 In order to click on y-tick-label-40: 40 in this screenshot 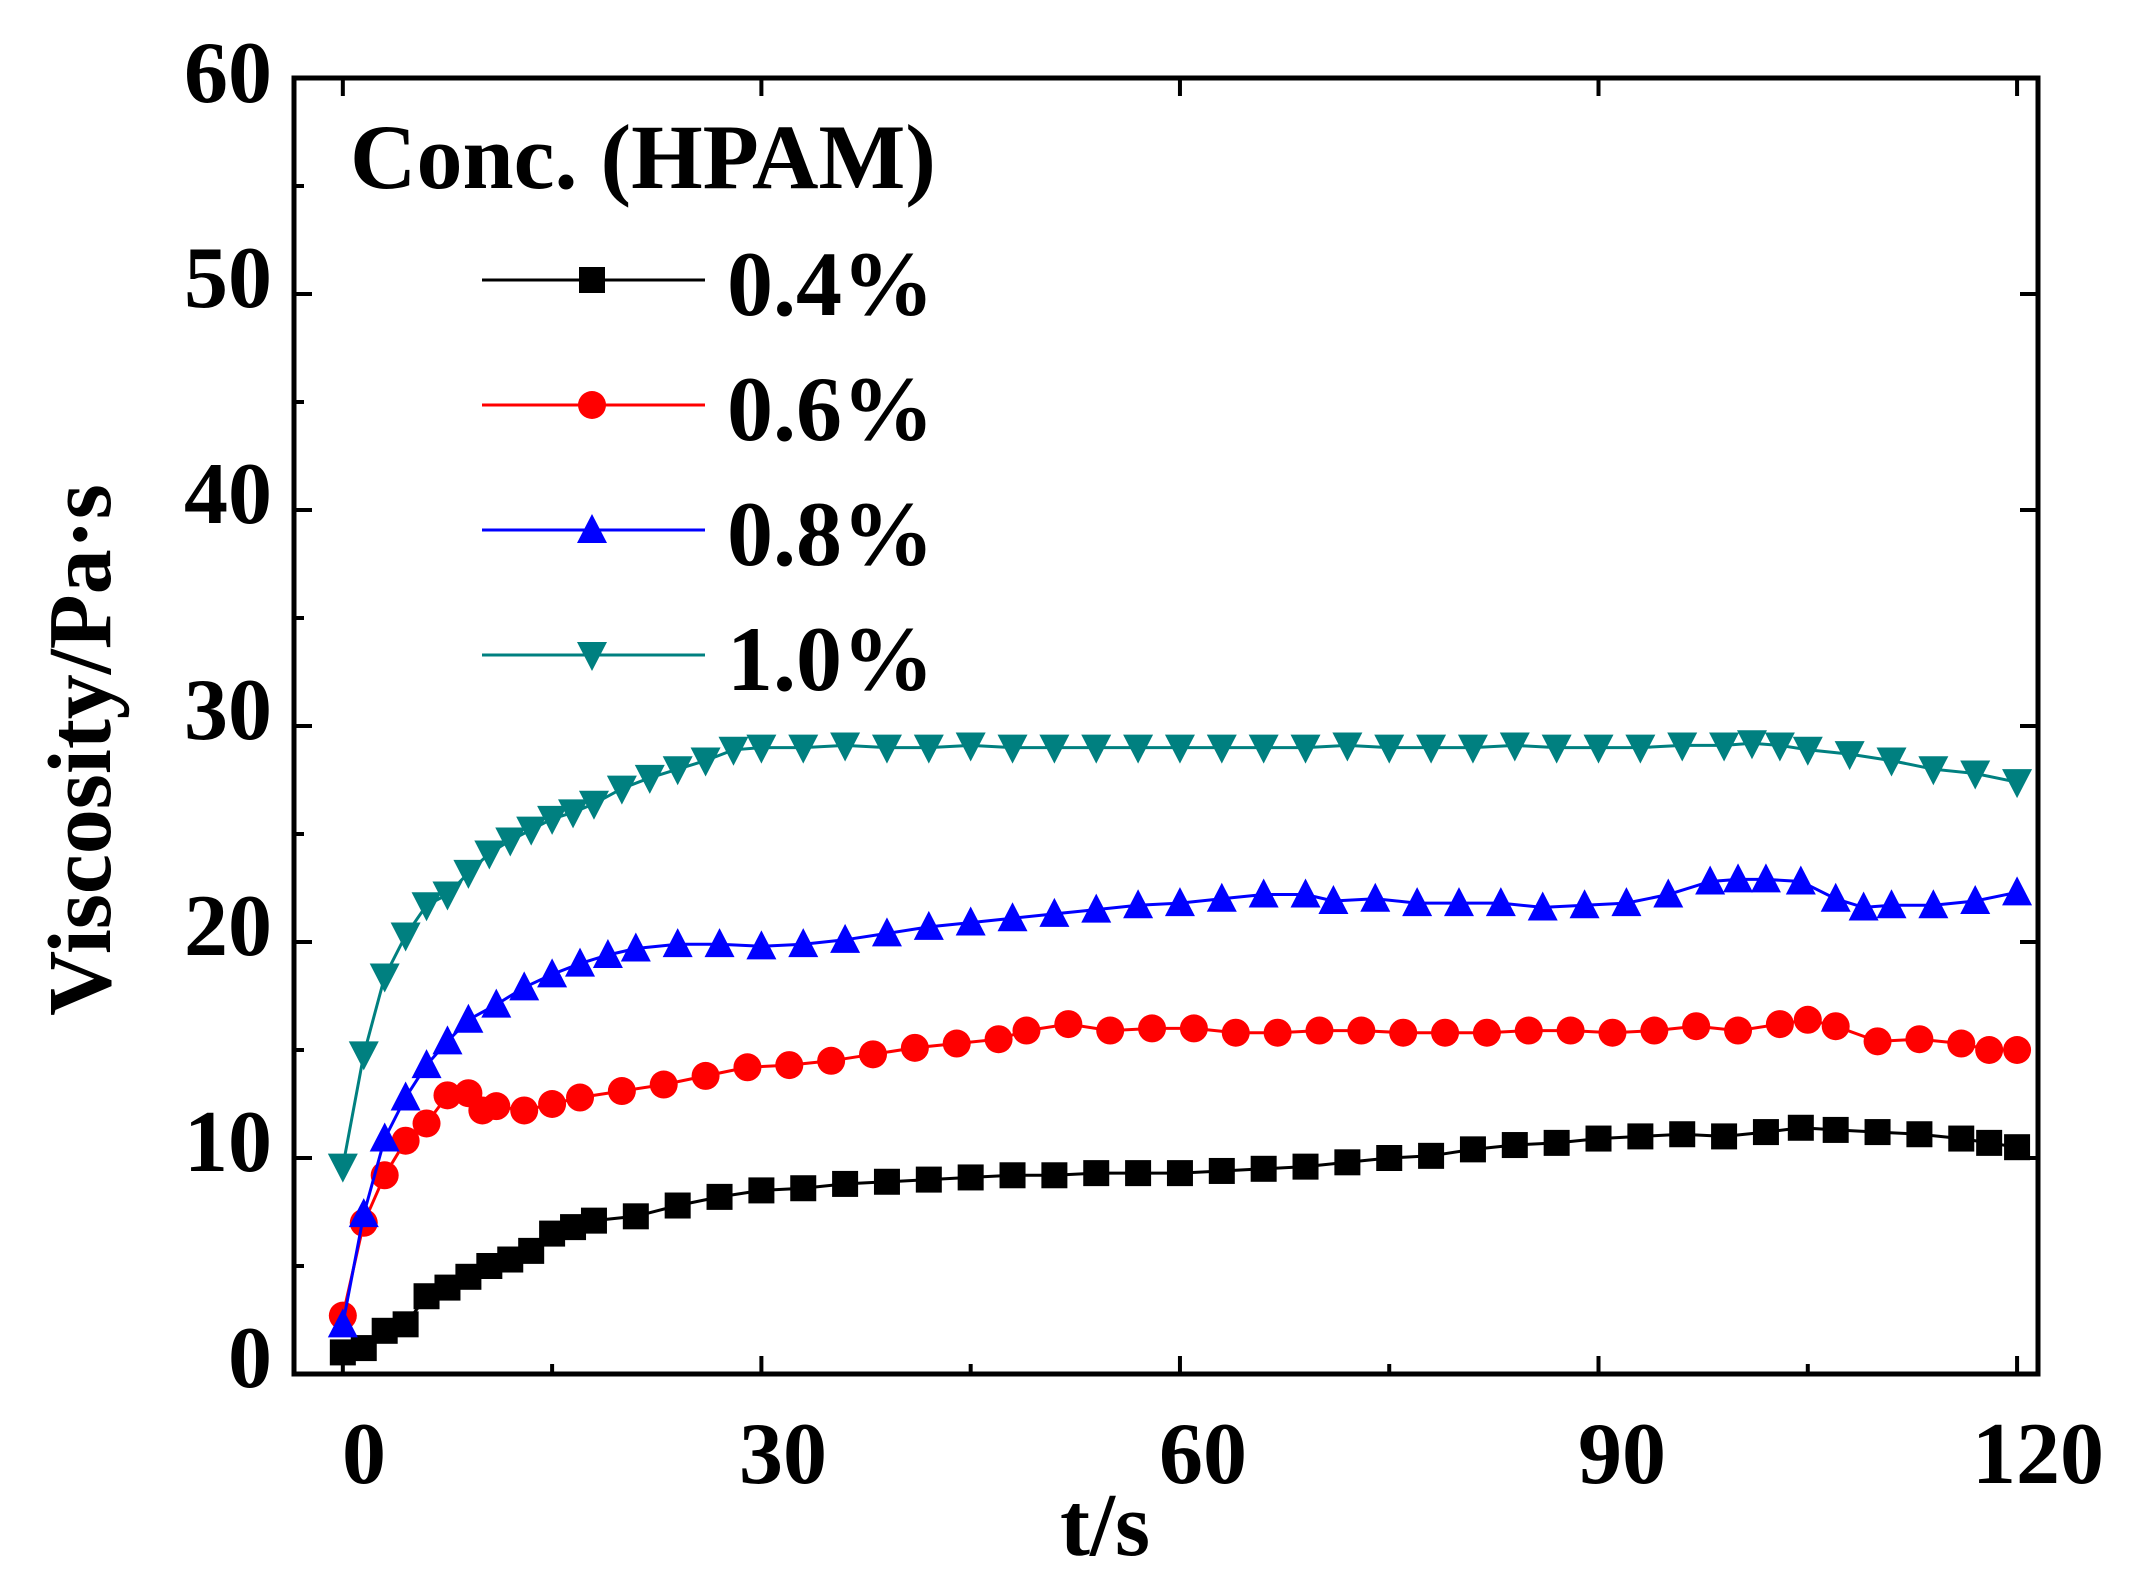, I will do `click(228, 494)`.